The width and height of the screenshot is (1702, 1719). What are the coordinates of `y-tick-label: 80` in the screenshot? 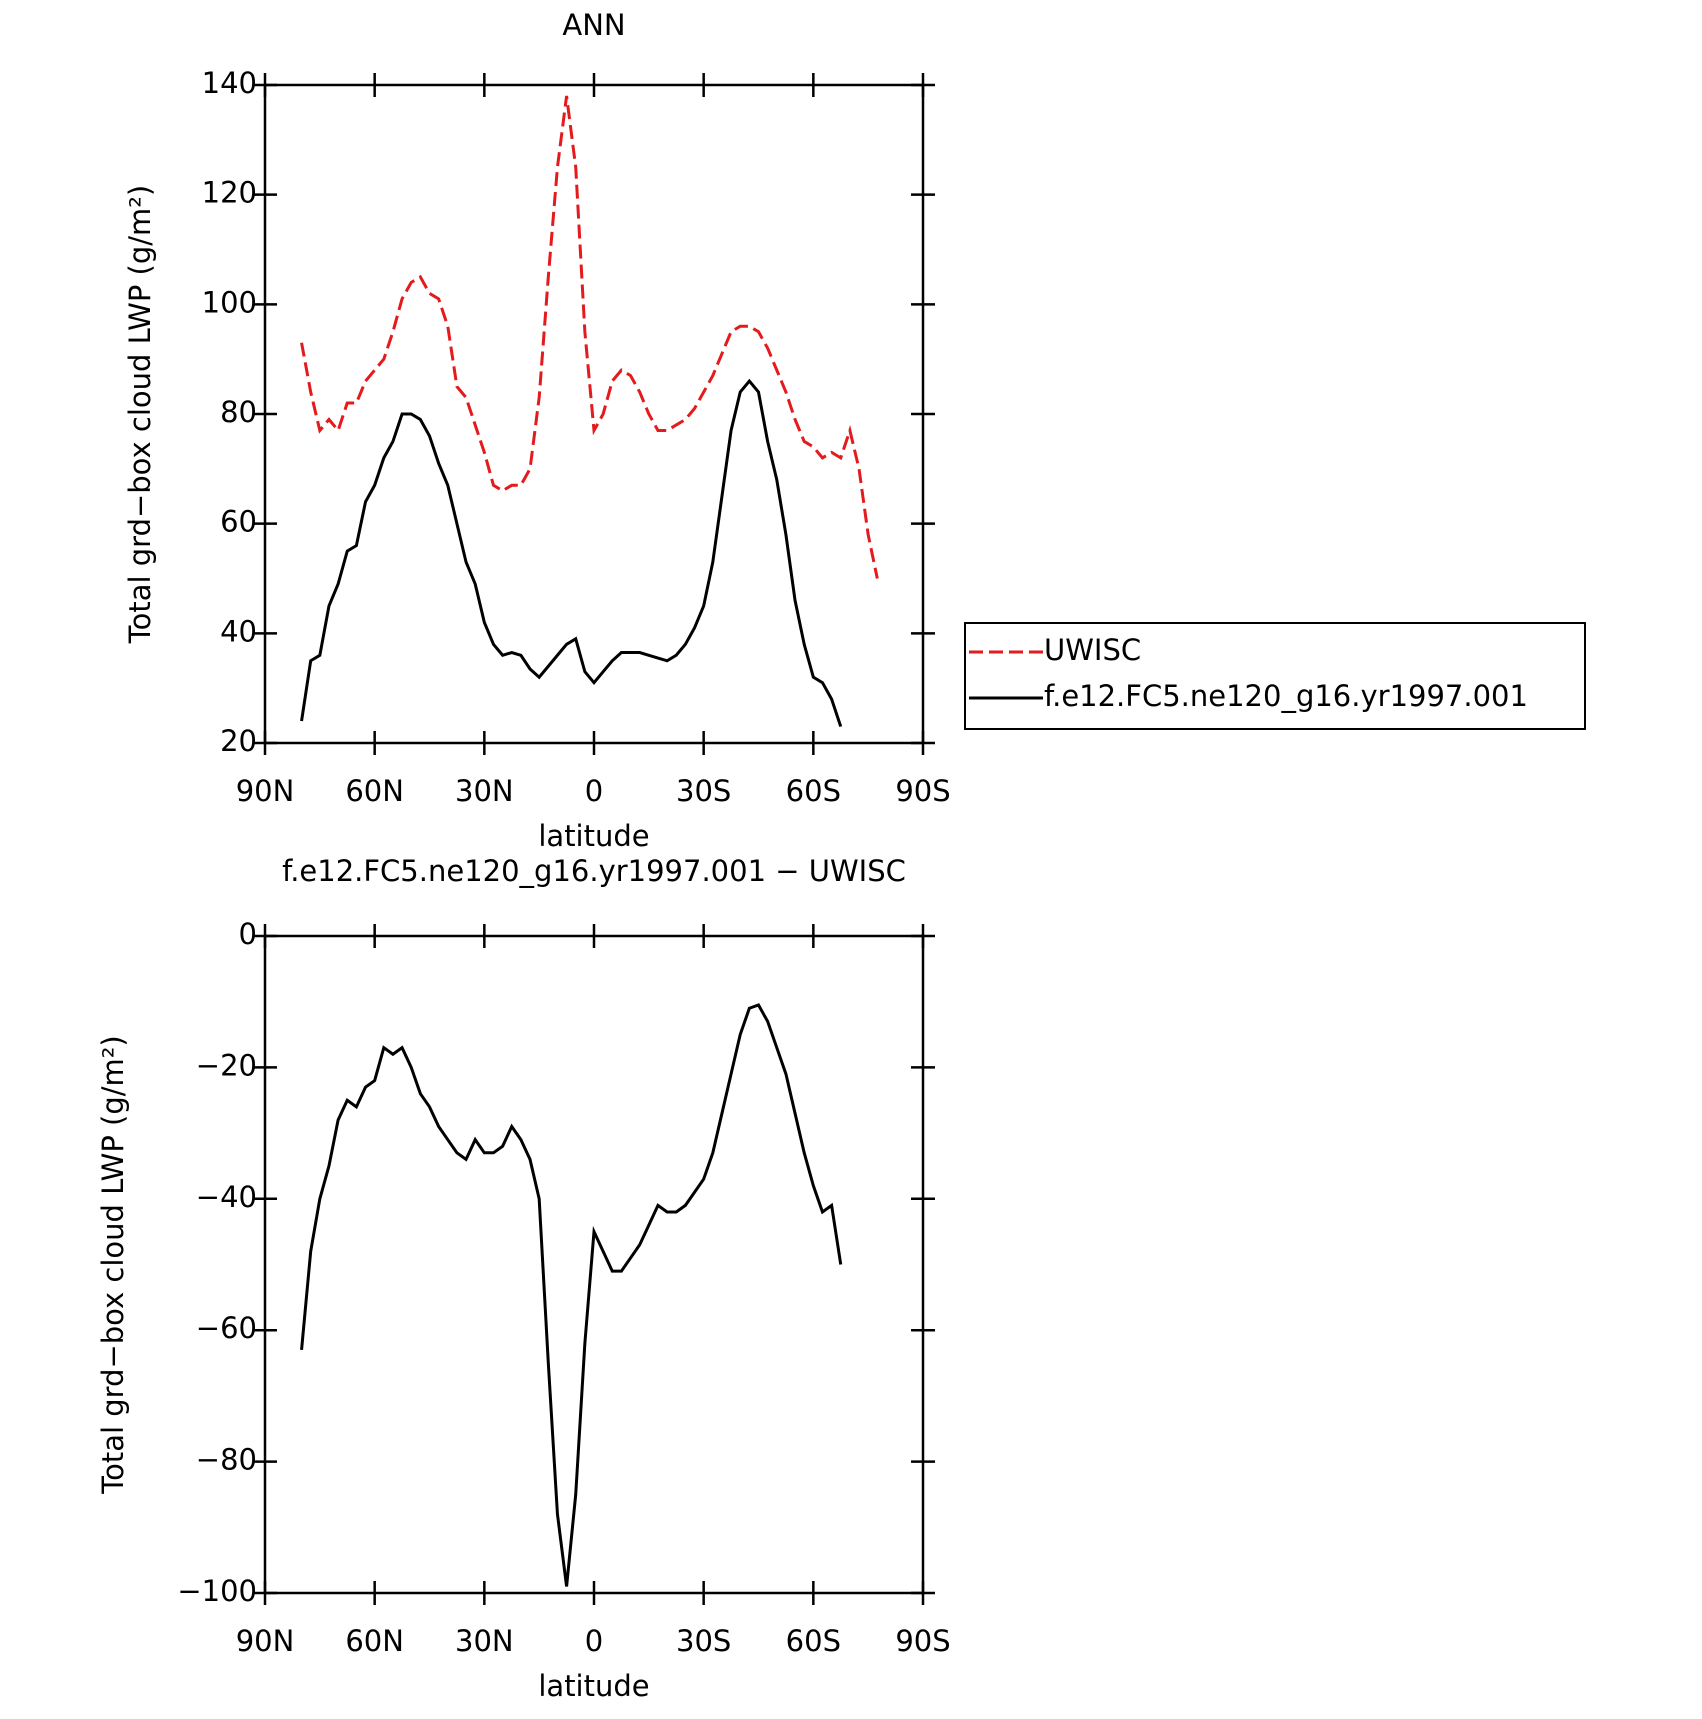 It's located at (238, 412).